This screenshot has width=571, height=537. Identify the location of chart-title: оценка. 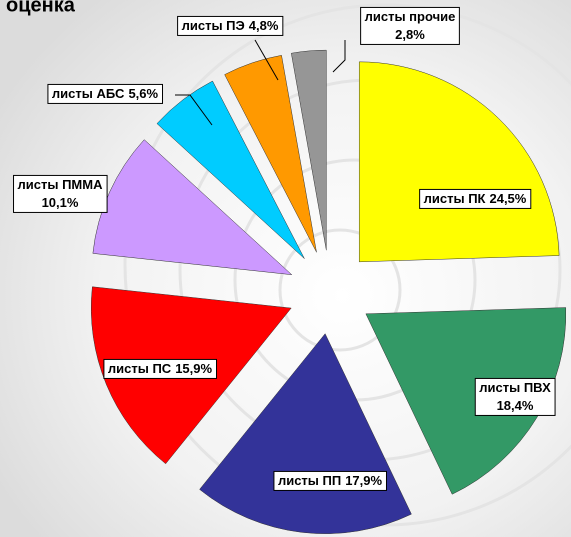
(41, 8).